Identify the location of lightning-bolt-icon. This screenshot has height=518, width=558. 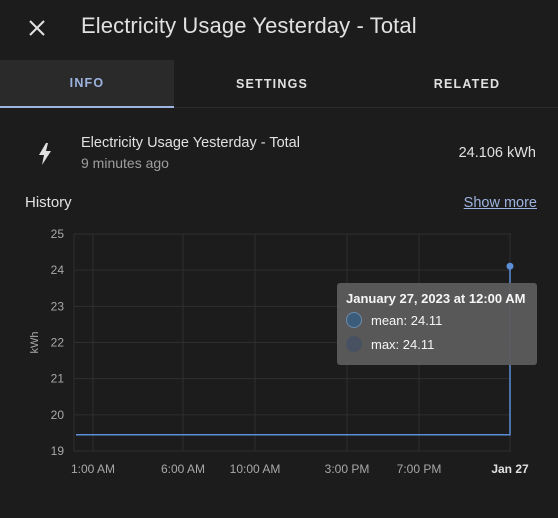
(45, 154).